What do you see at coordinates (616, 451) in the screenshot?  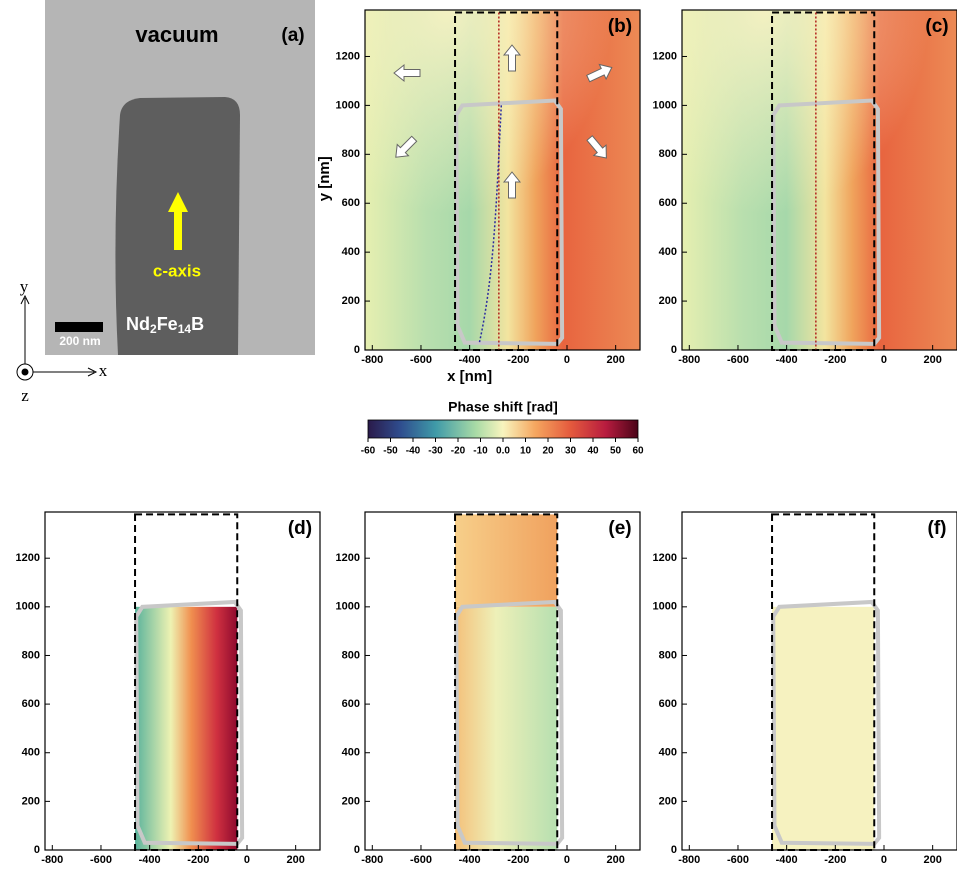 I see `colorbar-tick-label: 50` at bounding box center [616, 451].